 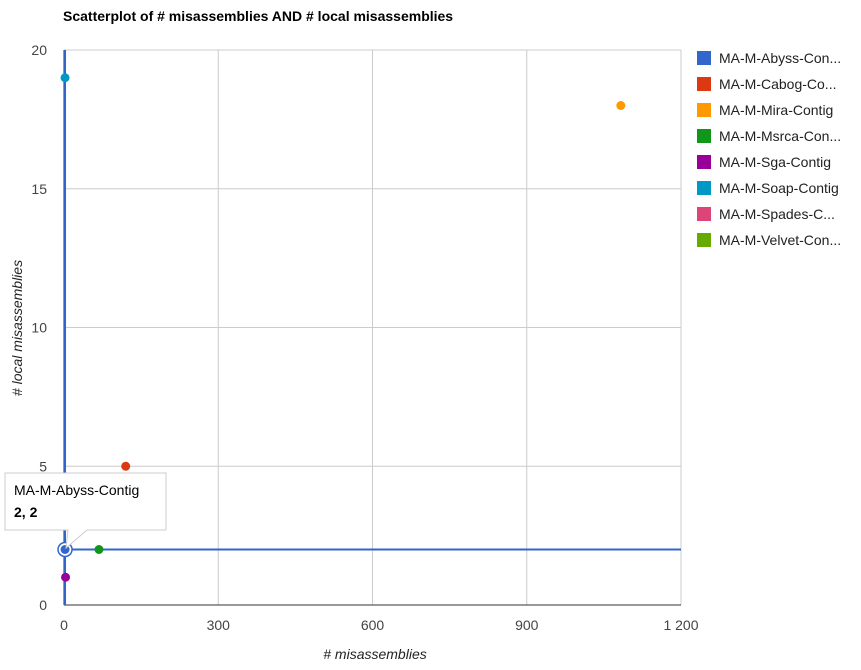 What do you see at coordinates (76, 490) in the screenshot?
I see `tooltip-series-name: MA-M-Abyss-Contig` at bounding box center [76, 490].